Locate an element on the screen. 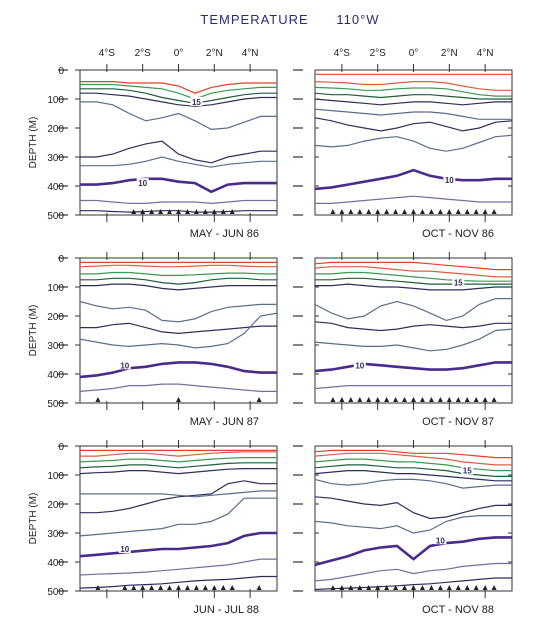  period-label: OCT - NOV 86 is located at coordinates (458, 234).